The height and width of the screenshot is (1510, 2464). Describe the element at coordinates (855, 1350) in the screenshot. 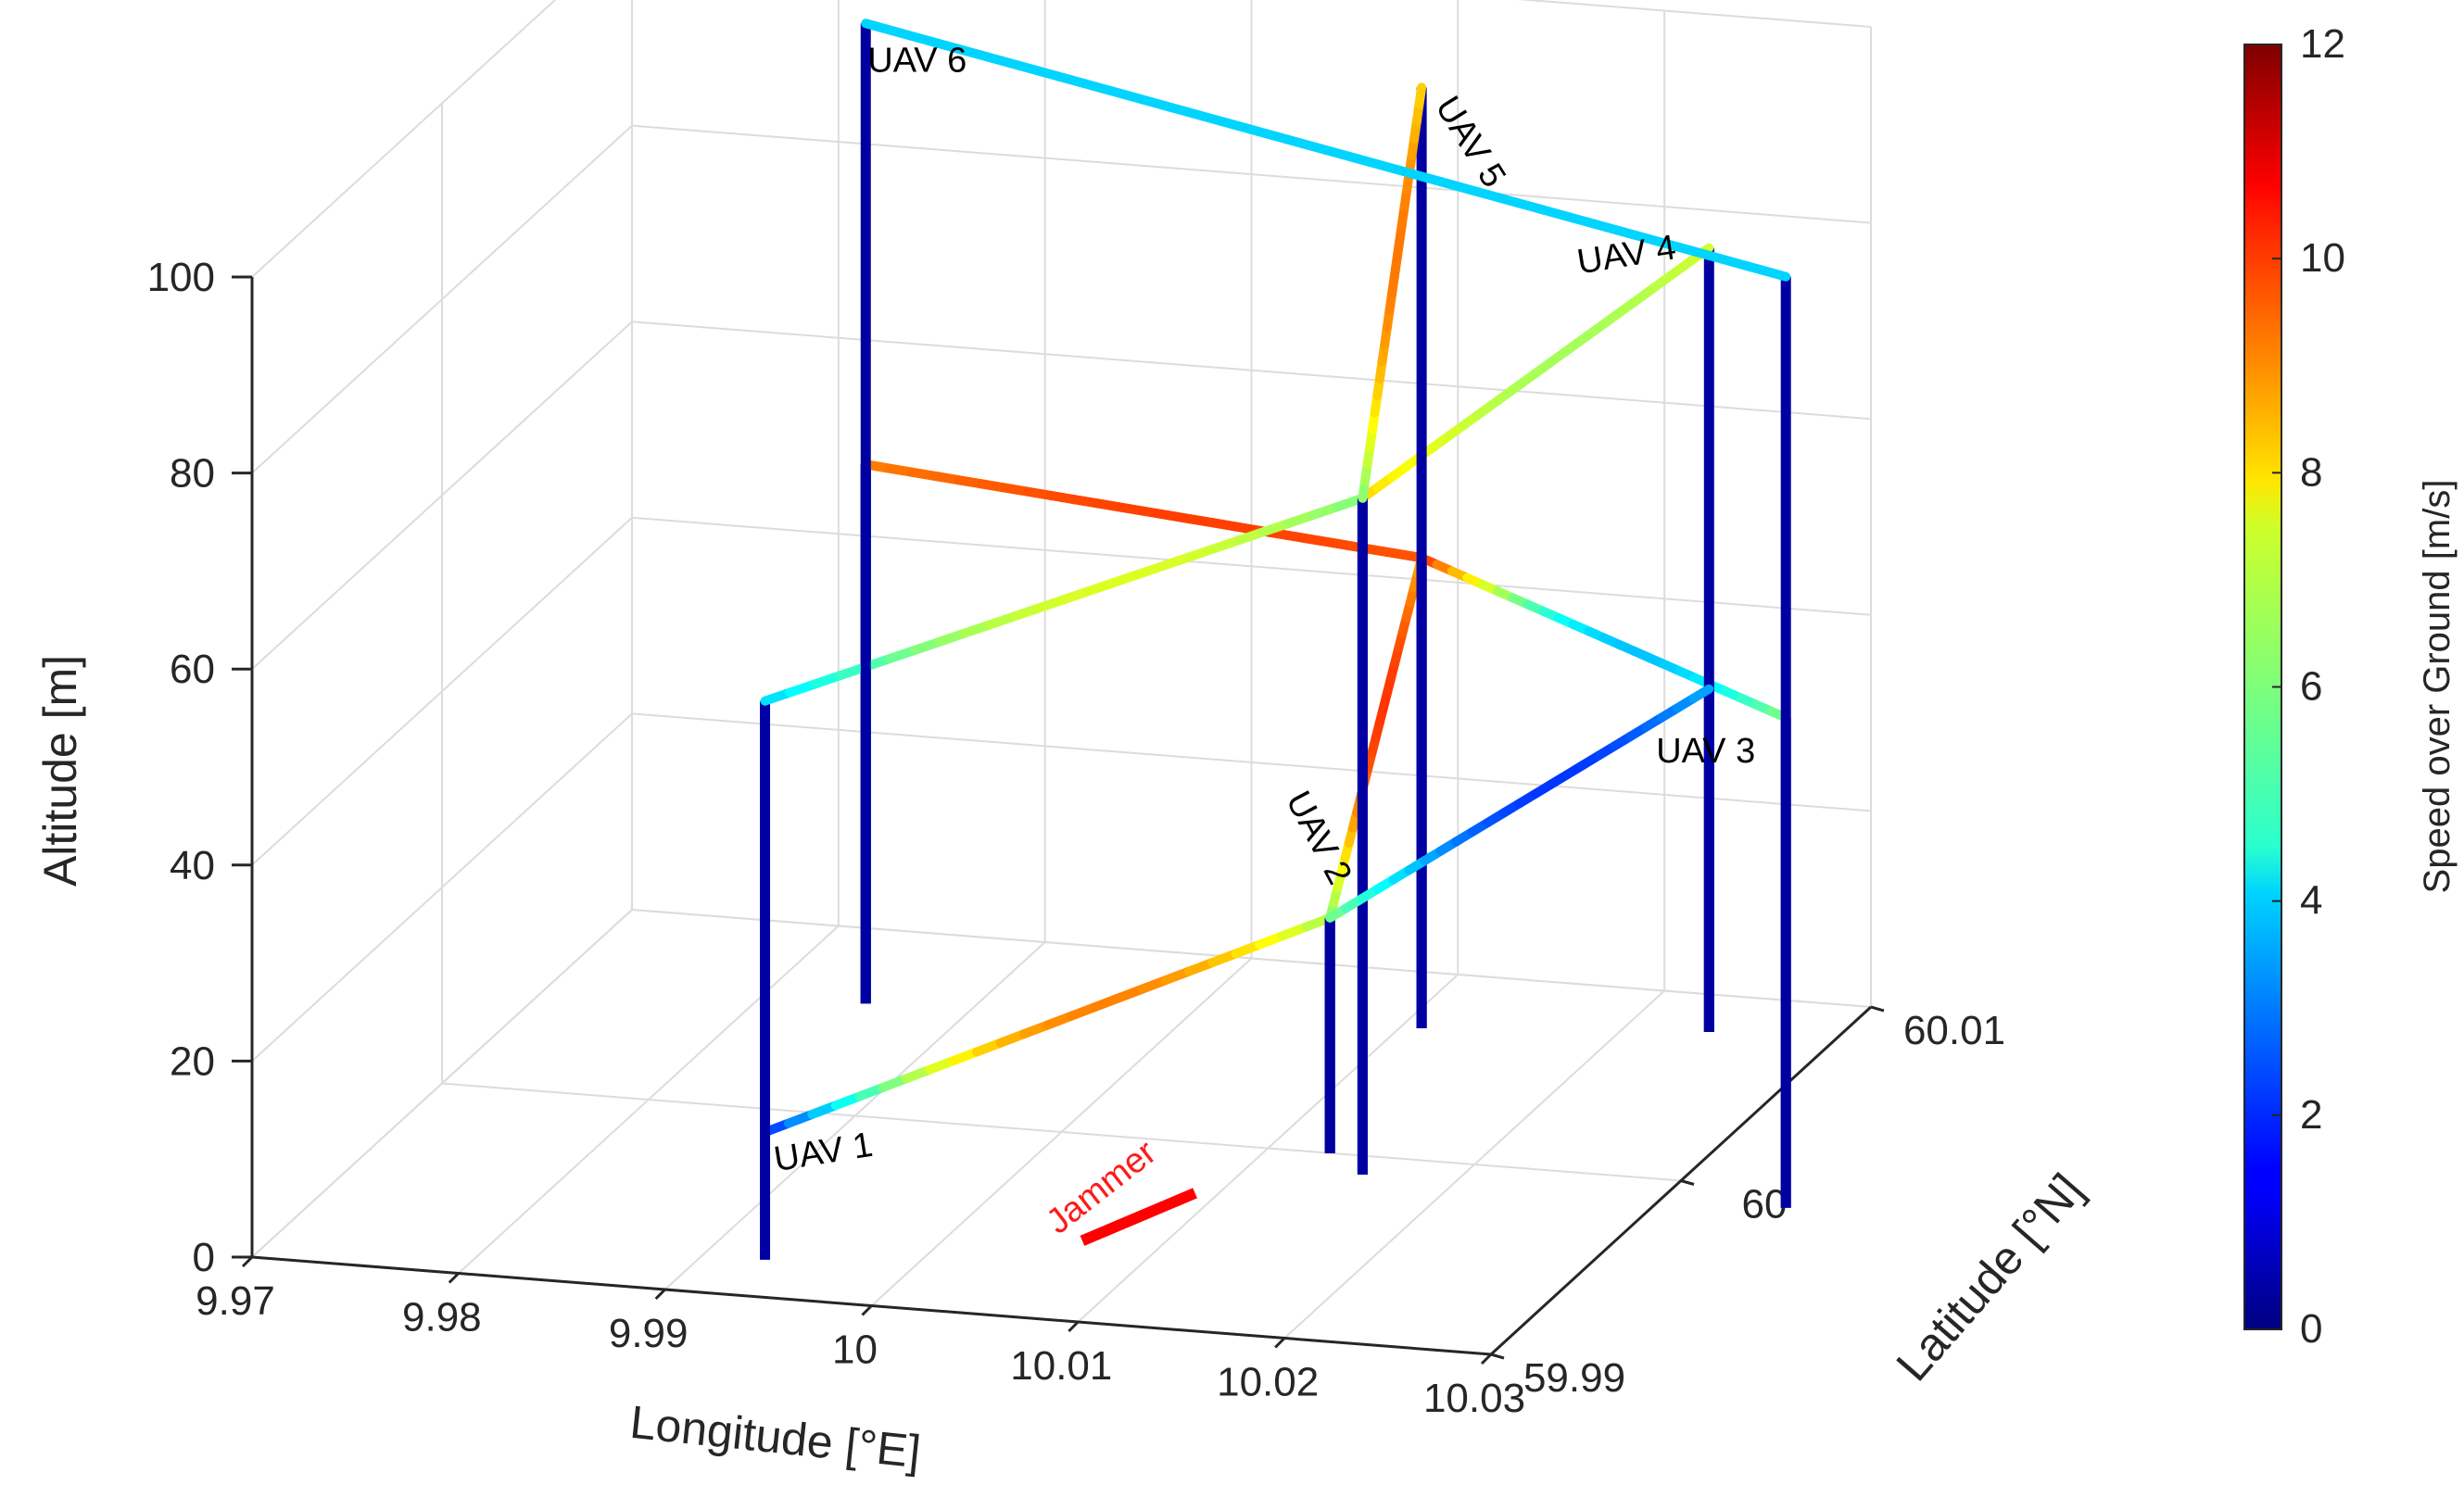

I see `x-tick-label: 10` at that location.